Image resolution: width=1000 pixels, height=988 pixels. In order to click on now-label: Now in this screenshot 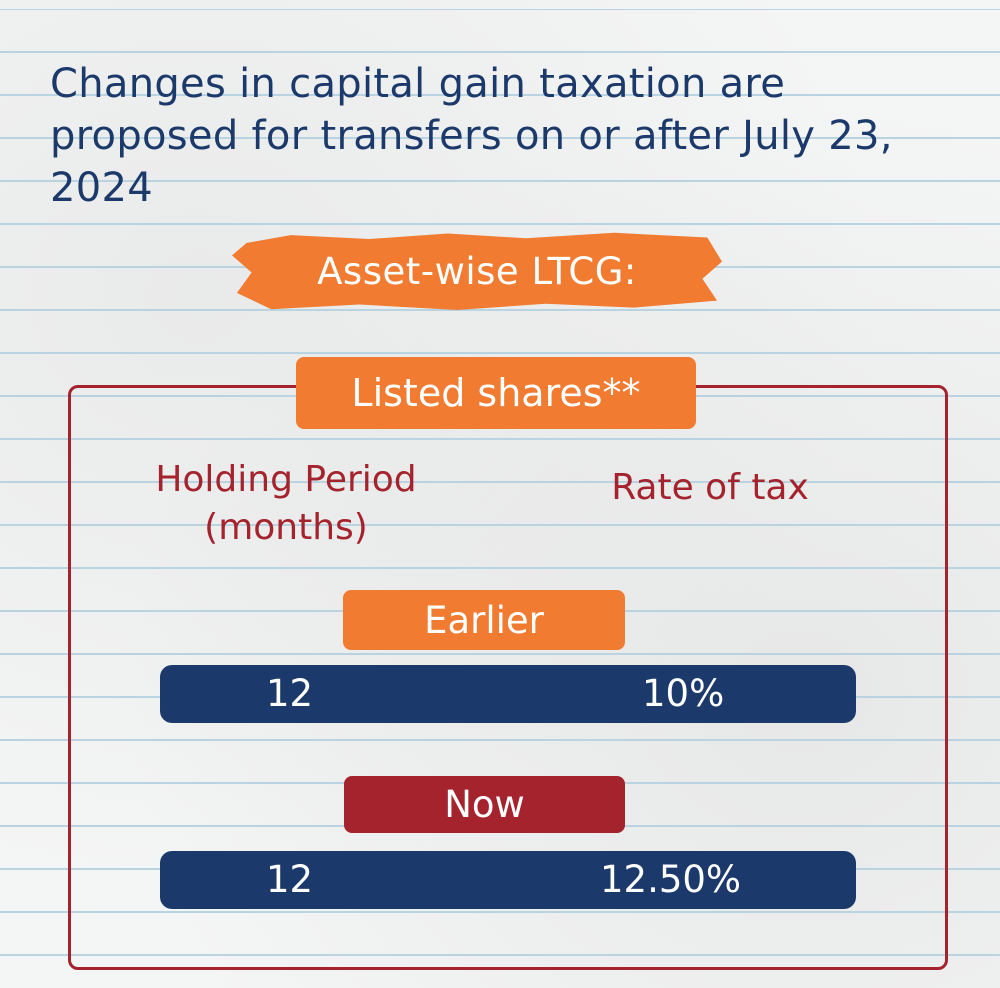, I will do `click(484, 804)`.